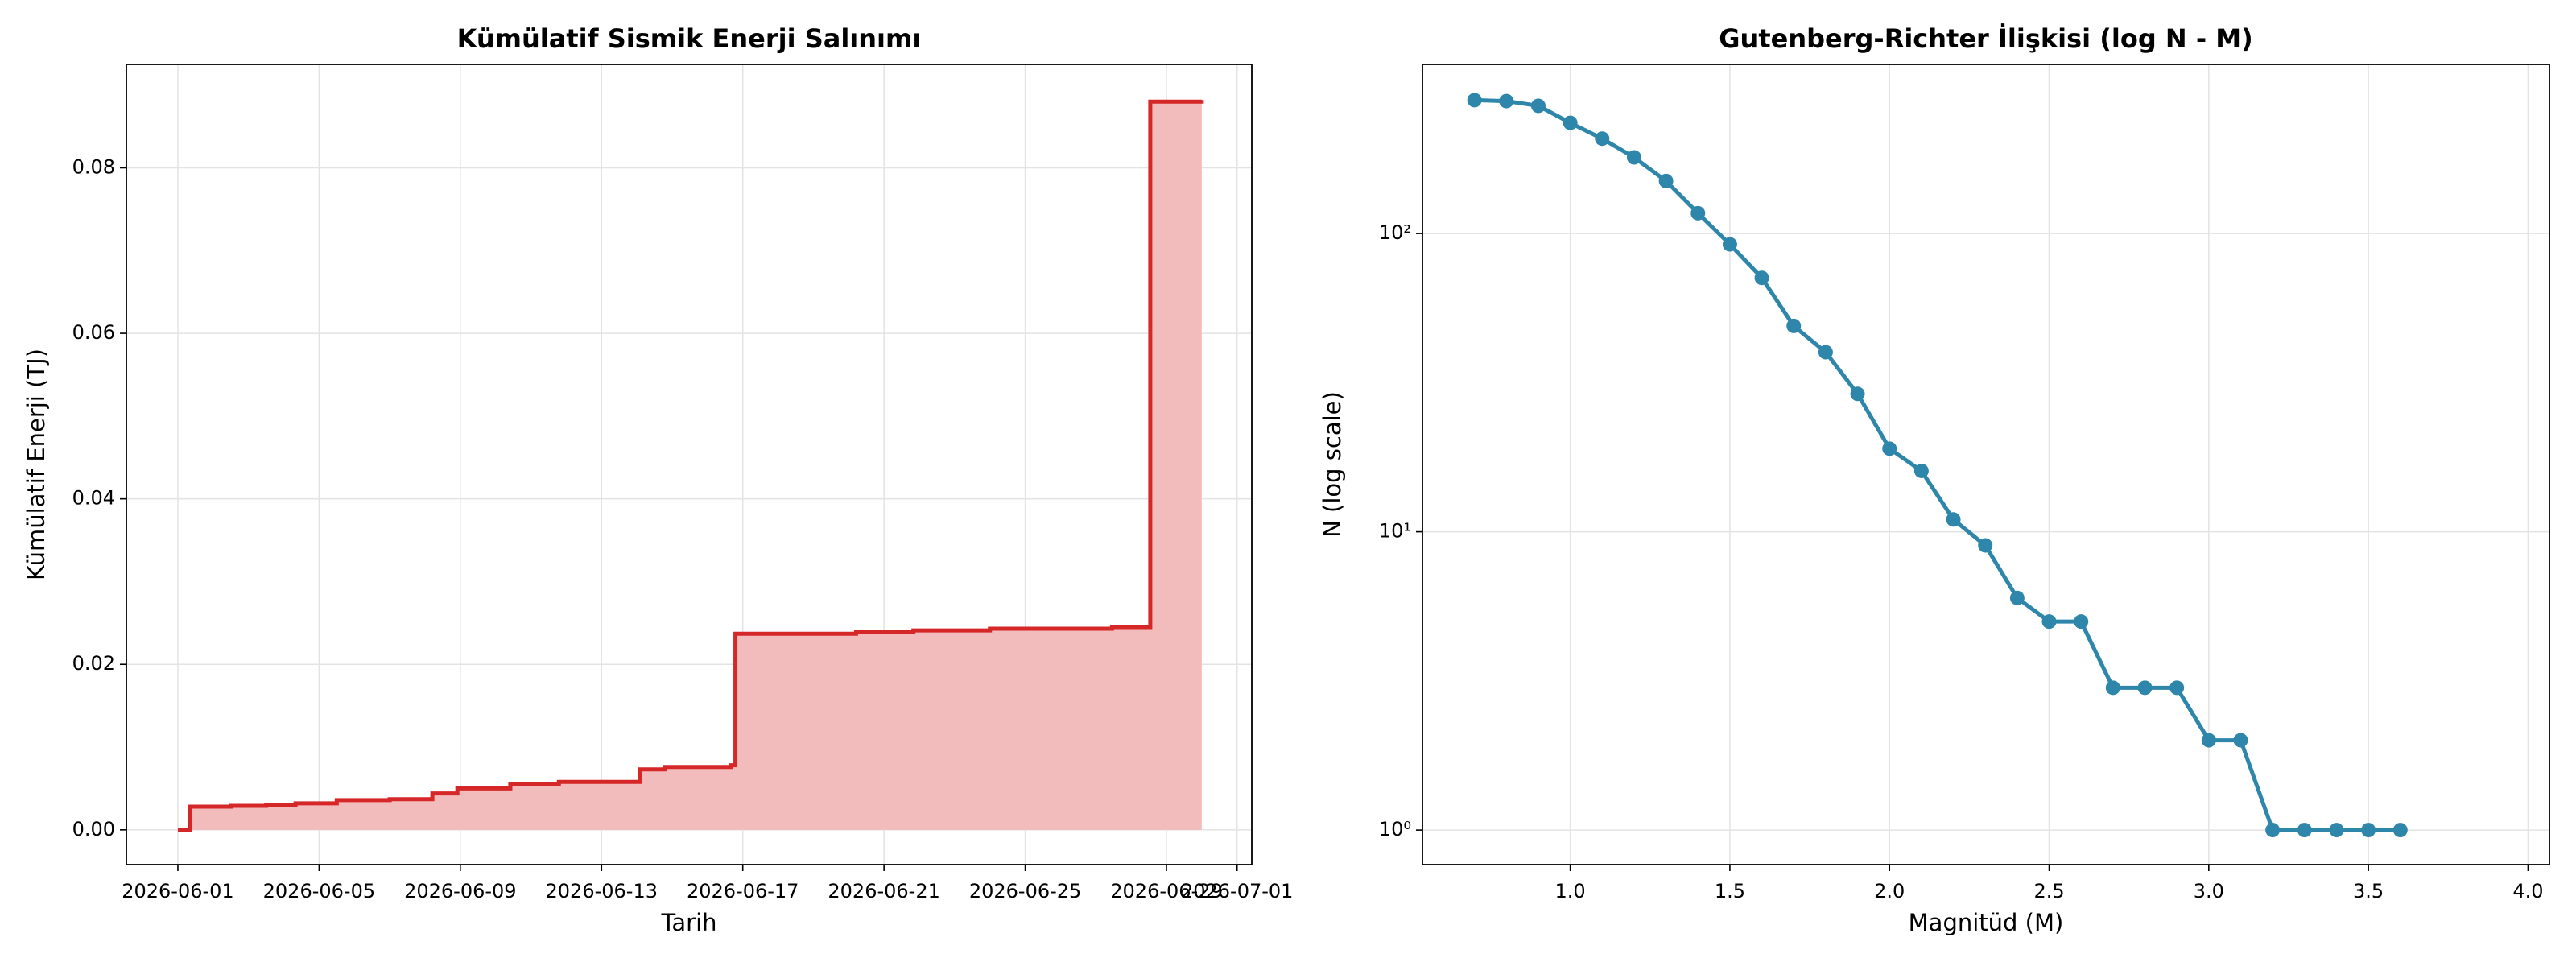 This screenshot has height=966, width=2576. What do you see at coordinates (689, 38) in the screenshot?
I see `chart-title: Kümülatif Sismik Enerji Salınımı` at bounding box center [689, 38].